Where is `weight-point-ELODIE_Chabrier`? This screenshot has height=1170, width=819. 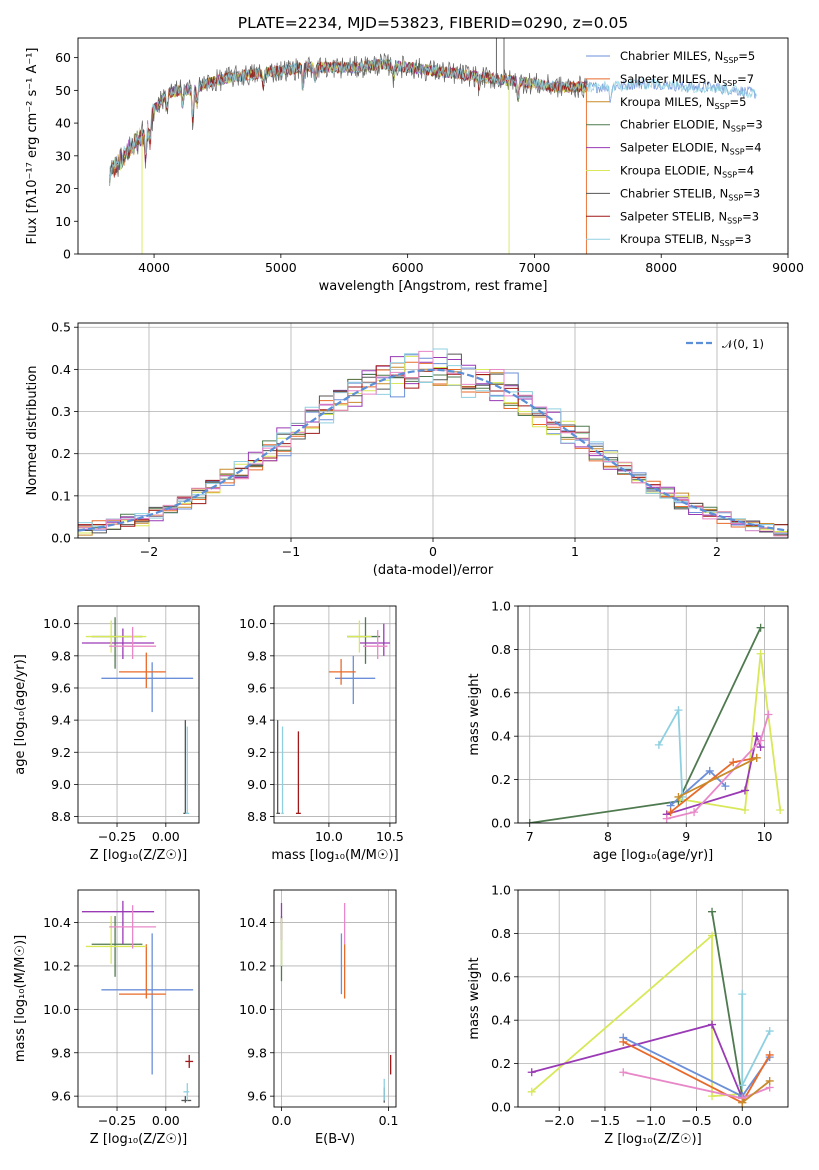
weight-point-ELODIE_Chabrier is located at coordinates (529, 821).